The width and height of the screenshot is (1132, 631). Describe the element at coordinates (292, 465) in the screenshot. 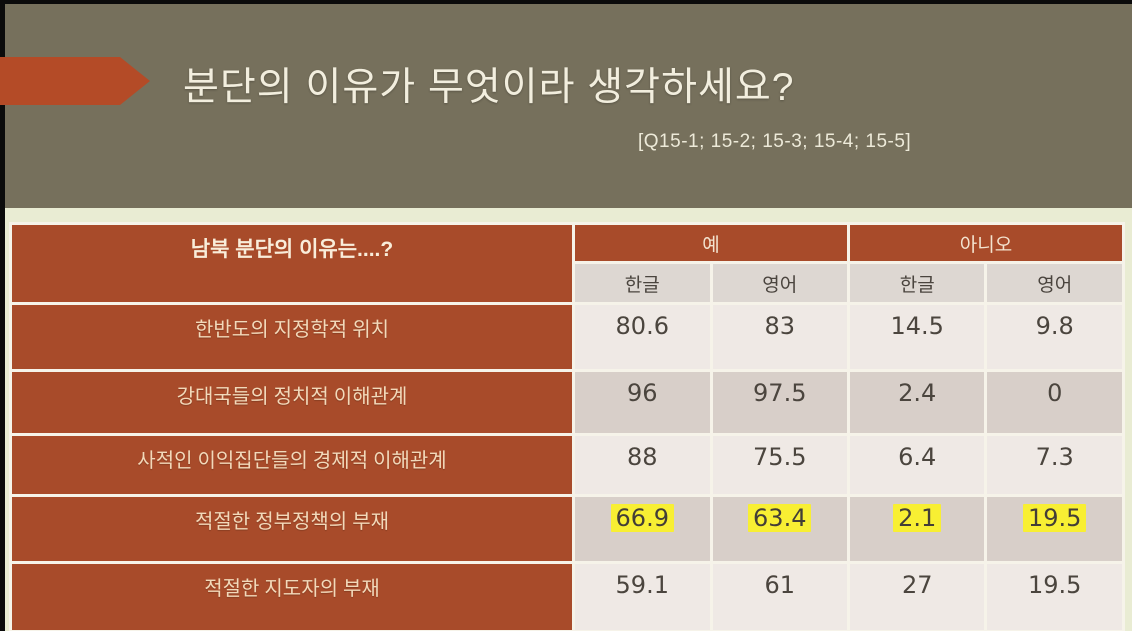

I see `row-label: 사적인 이익집단들의 경제적 이해관계` at that location.